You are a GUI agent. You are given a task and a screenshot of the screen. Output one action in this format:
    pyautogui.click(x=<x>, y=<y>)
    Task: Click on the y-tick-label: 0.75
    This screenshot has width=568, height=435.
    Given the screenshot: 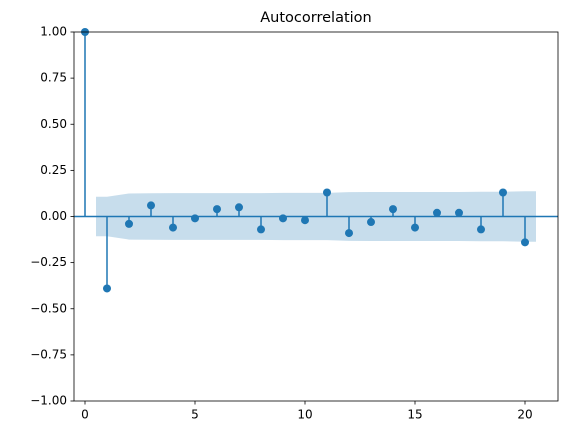 What is the action you would take?
    pyautogui.click(x=53, y=78)
    